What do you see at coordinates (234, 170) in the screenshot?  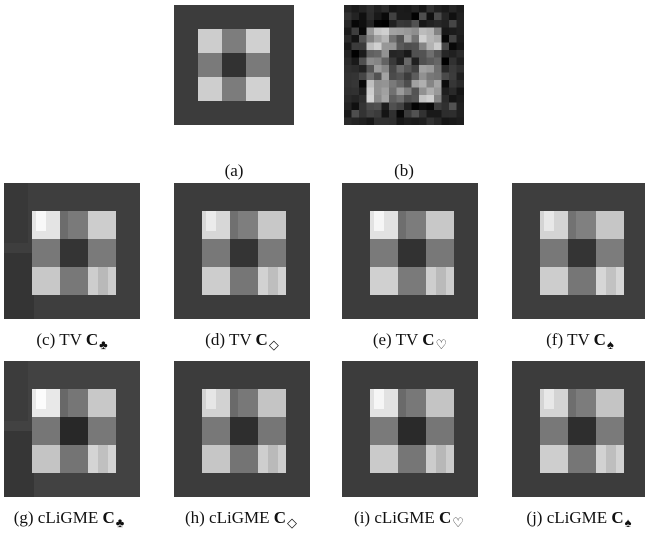 I see `caption-a: (a)` at bounding box center [234, 170].